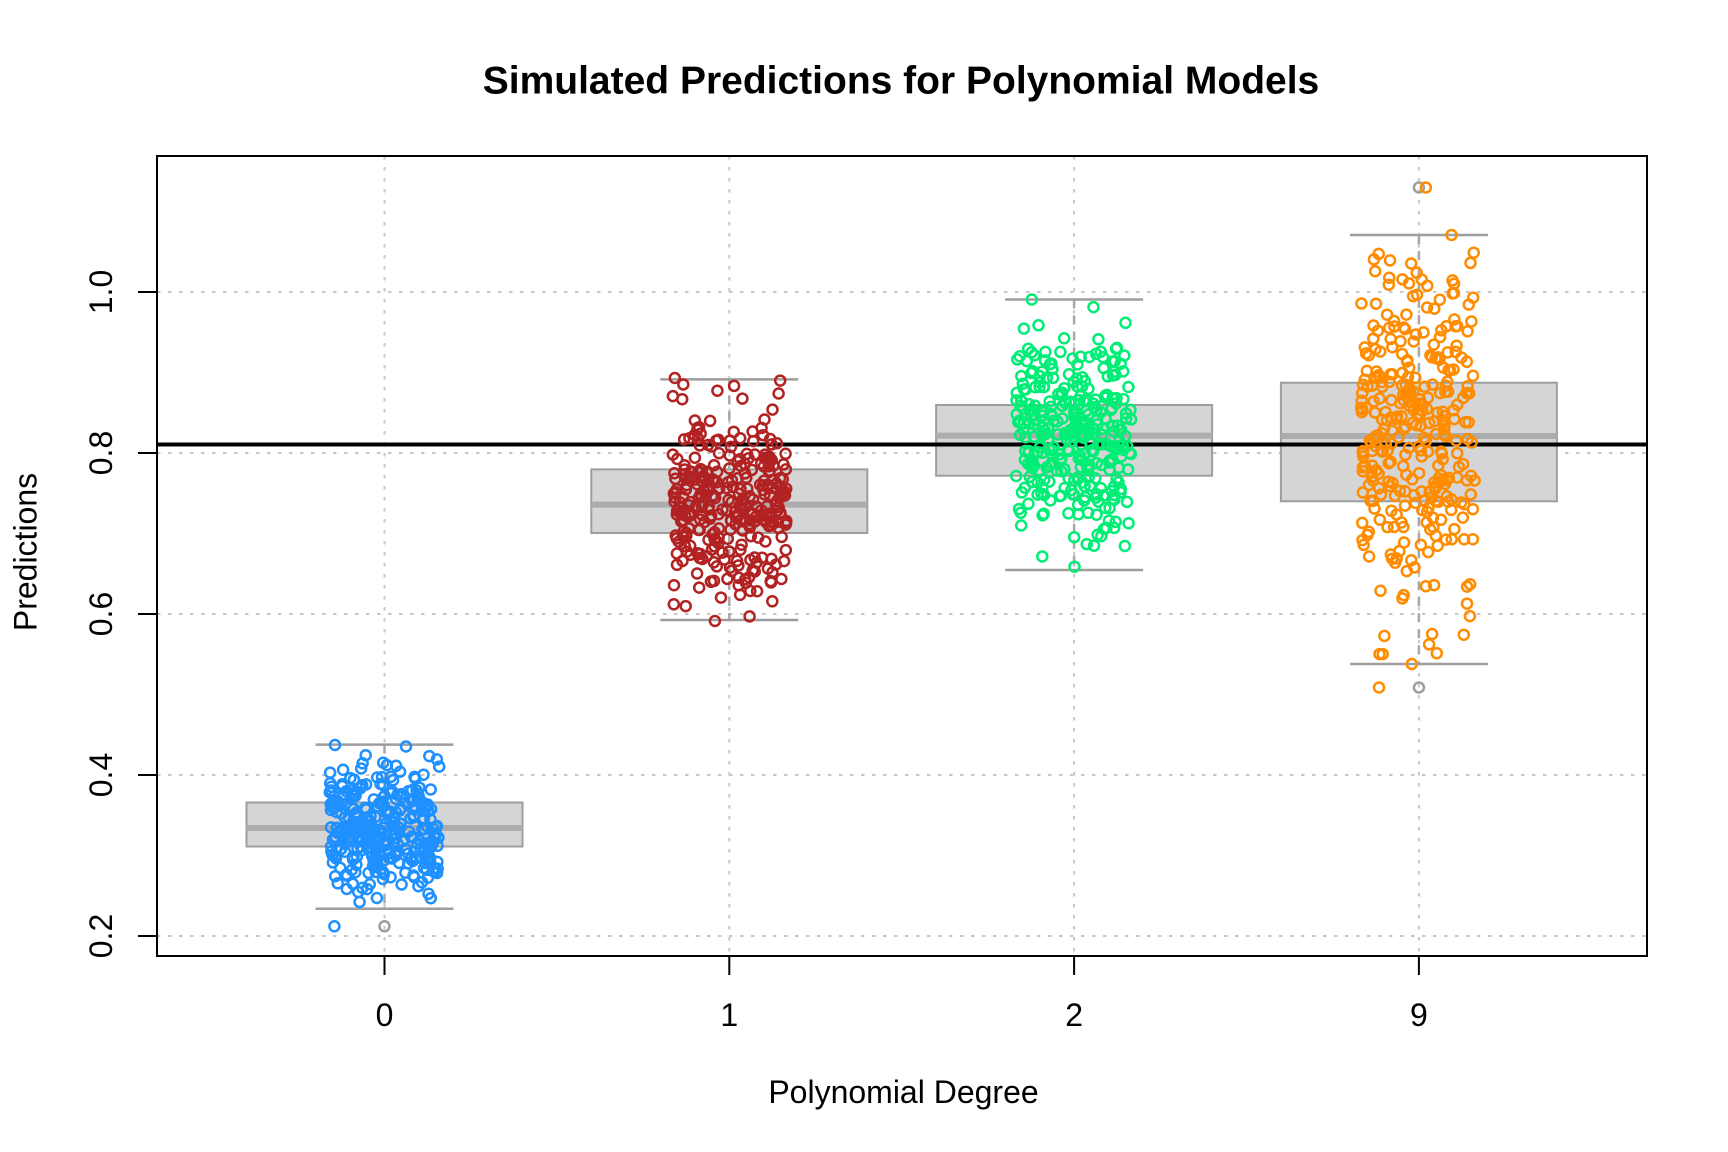 The height and width of the screenshot is (1152, 1728). What do you see at coordinates (1419, 1015) in the screenshot?
I see `svg-text: 9` at bounding box center [1419, 1015].